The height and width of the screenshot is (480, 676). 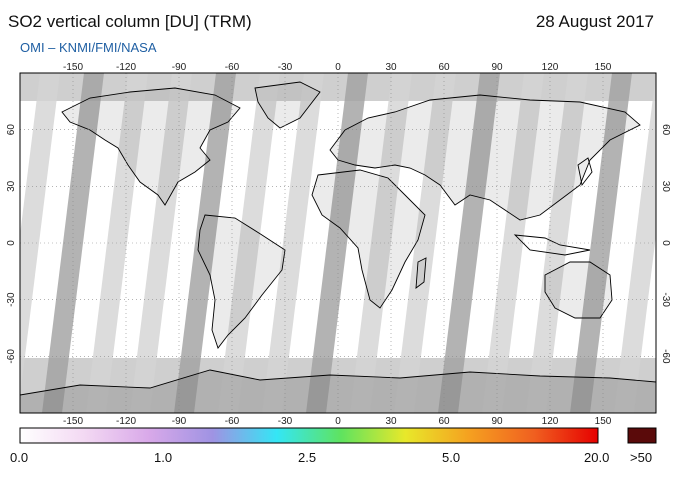 I want to click on lat-ticks-left: 60 30 0 -30 -60, so click(x=11, y=244).